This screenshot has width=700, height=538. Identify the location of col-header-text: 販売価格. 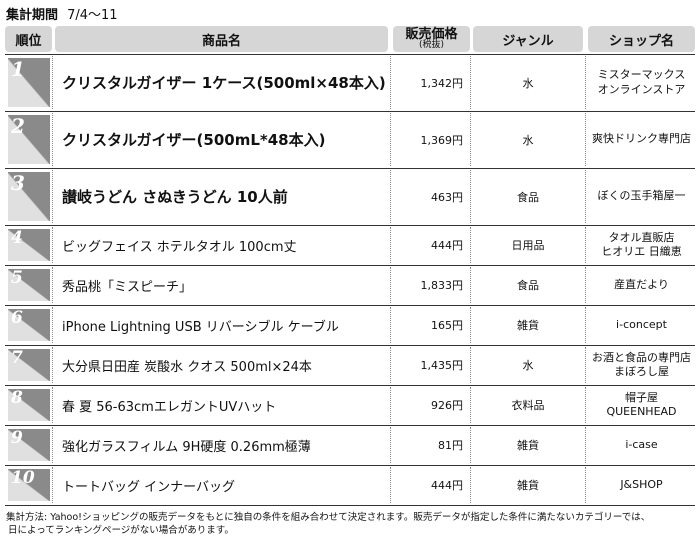
(431, 34).